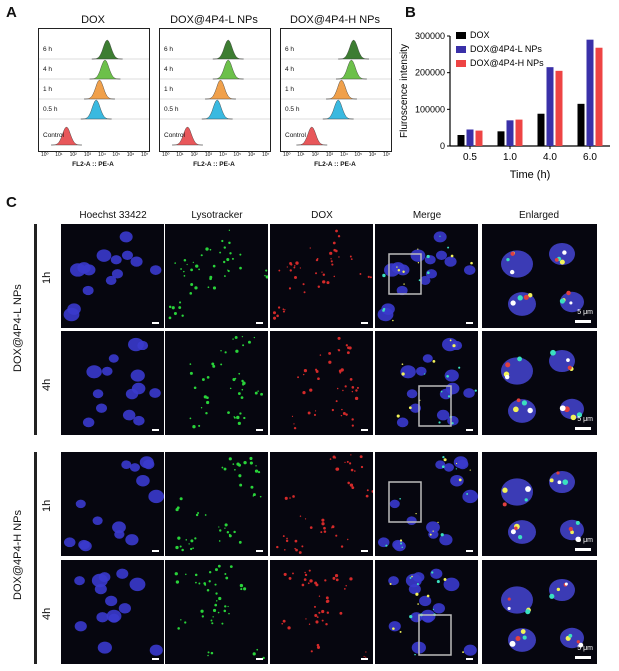 The width and height of the screenshot is (619, 671). I want to click on facs-tick-label: 10², so click(73, 155).